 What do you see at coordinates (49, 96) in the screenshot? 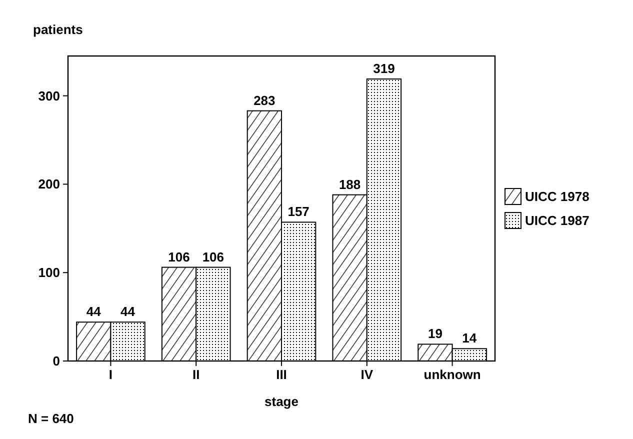
I see `y-tick-label: 300` at bounding box center [49, 96].